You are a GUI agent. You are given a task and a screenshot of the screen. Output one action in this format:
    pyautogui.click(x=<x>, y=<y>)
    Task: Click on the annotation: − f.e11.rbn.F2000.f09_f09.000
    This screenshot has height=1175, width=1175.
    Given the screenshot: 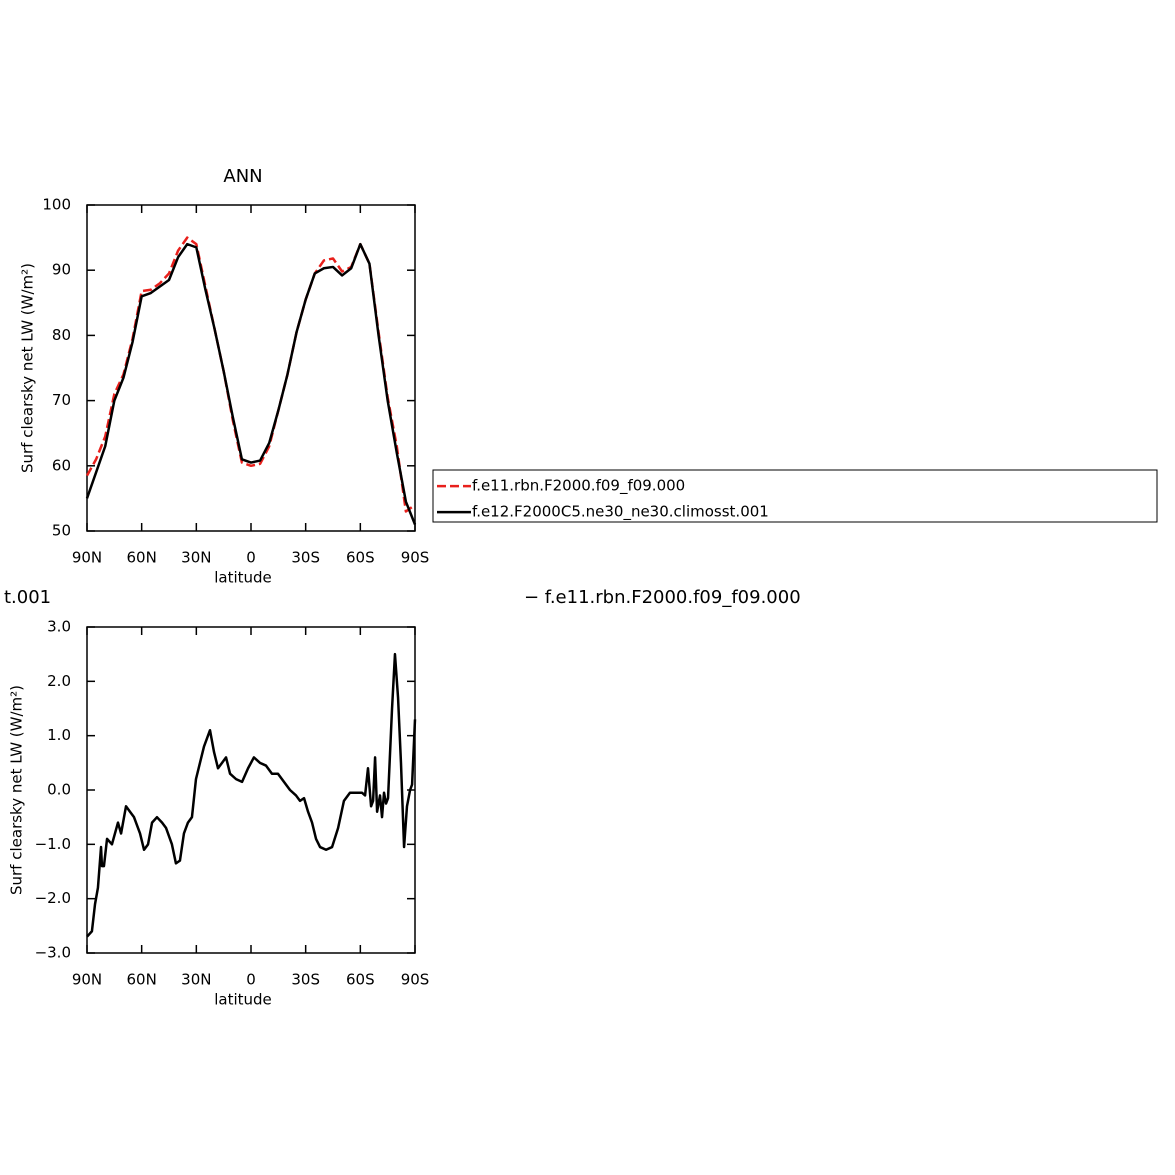 What is the action you would take?
    pyautogui.click(x=662, y=597)
    